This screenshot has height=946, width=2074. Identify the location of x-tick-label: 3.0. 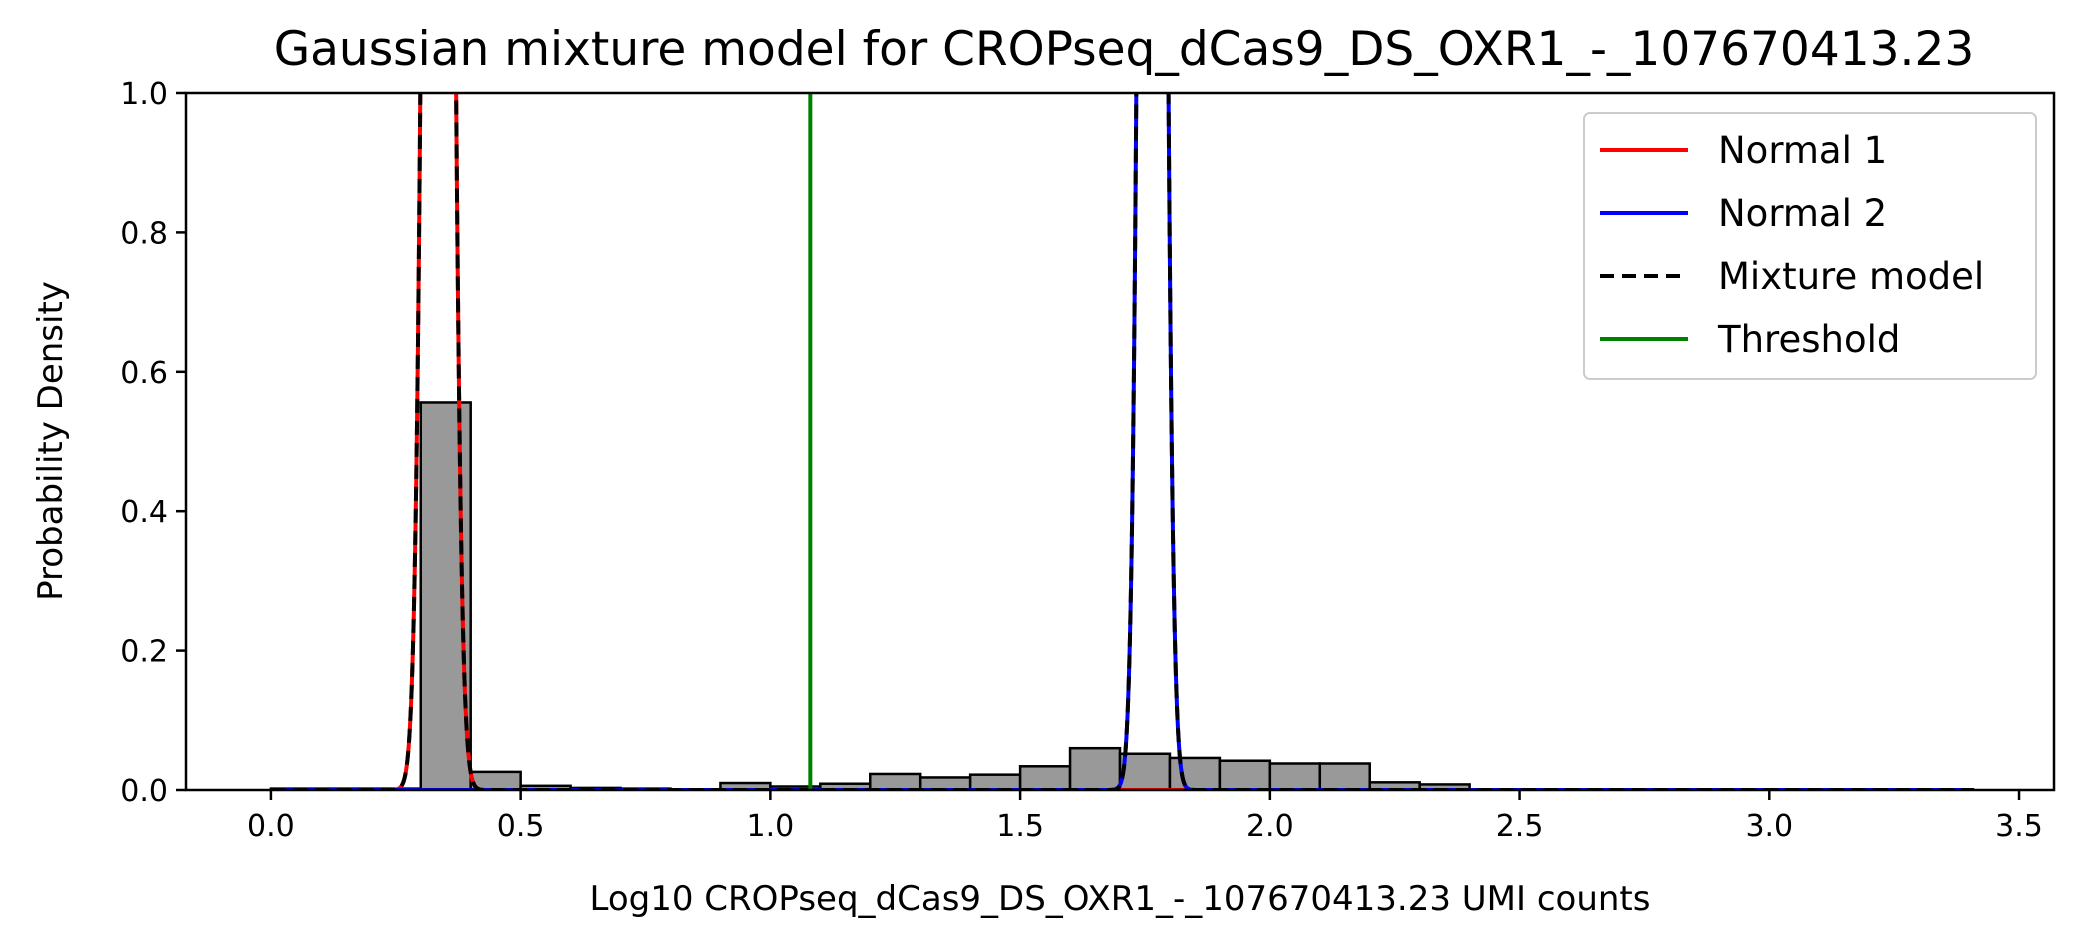
(1769, 826).